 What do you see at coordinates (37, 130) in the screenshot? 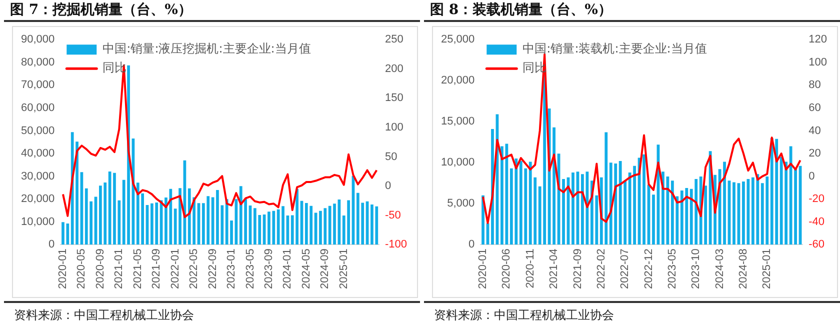
I see `y-tick-label: 50,000` at bounding box center [37, 130].